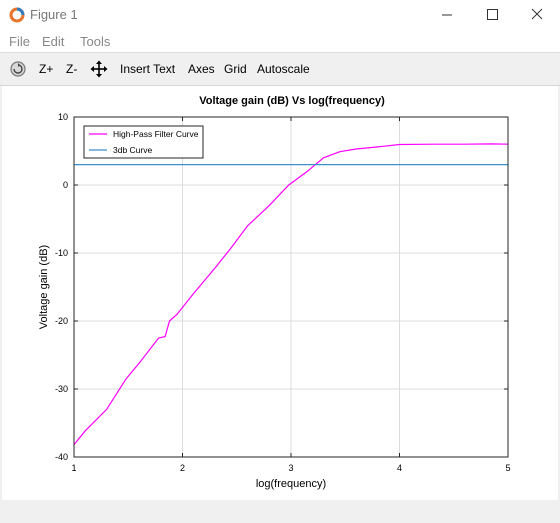  Describe the element at coordinates (63, 117) in the screenshot. I see `y-tick-label: 10` at that location.